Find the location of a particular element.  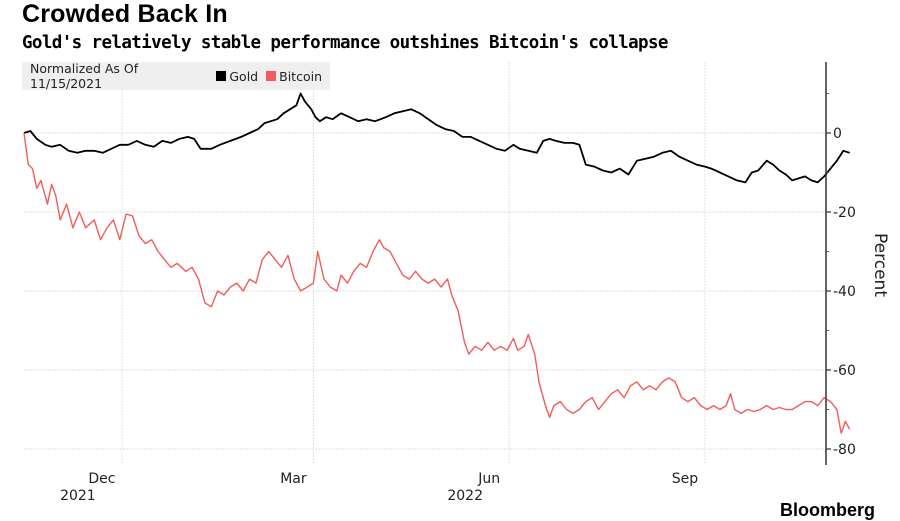

y-tick-label: -80 is located at coordinates (844, 450).